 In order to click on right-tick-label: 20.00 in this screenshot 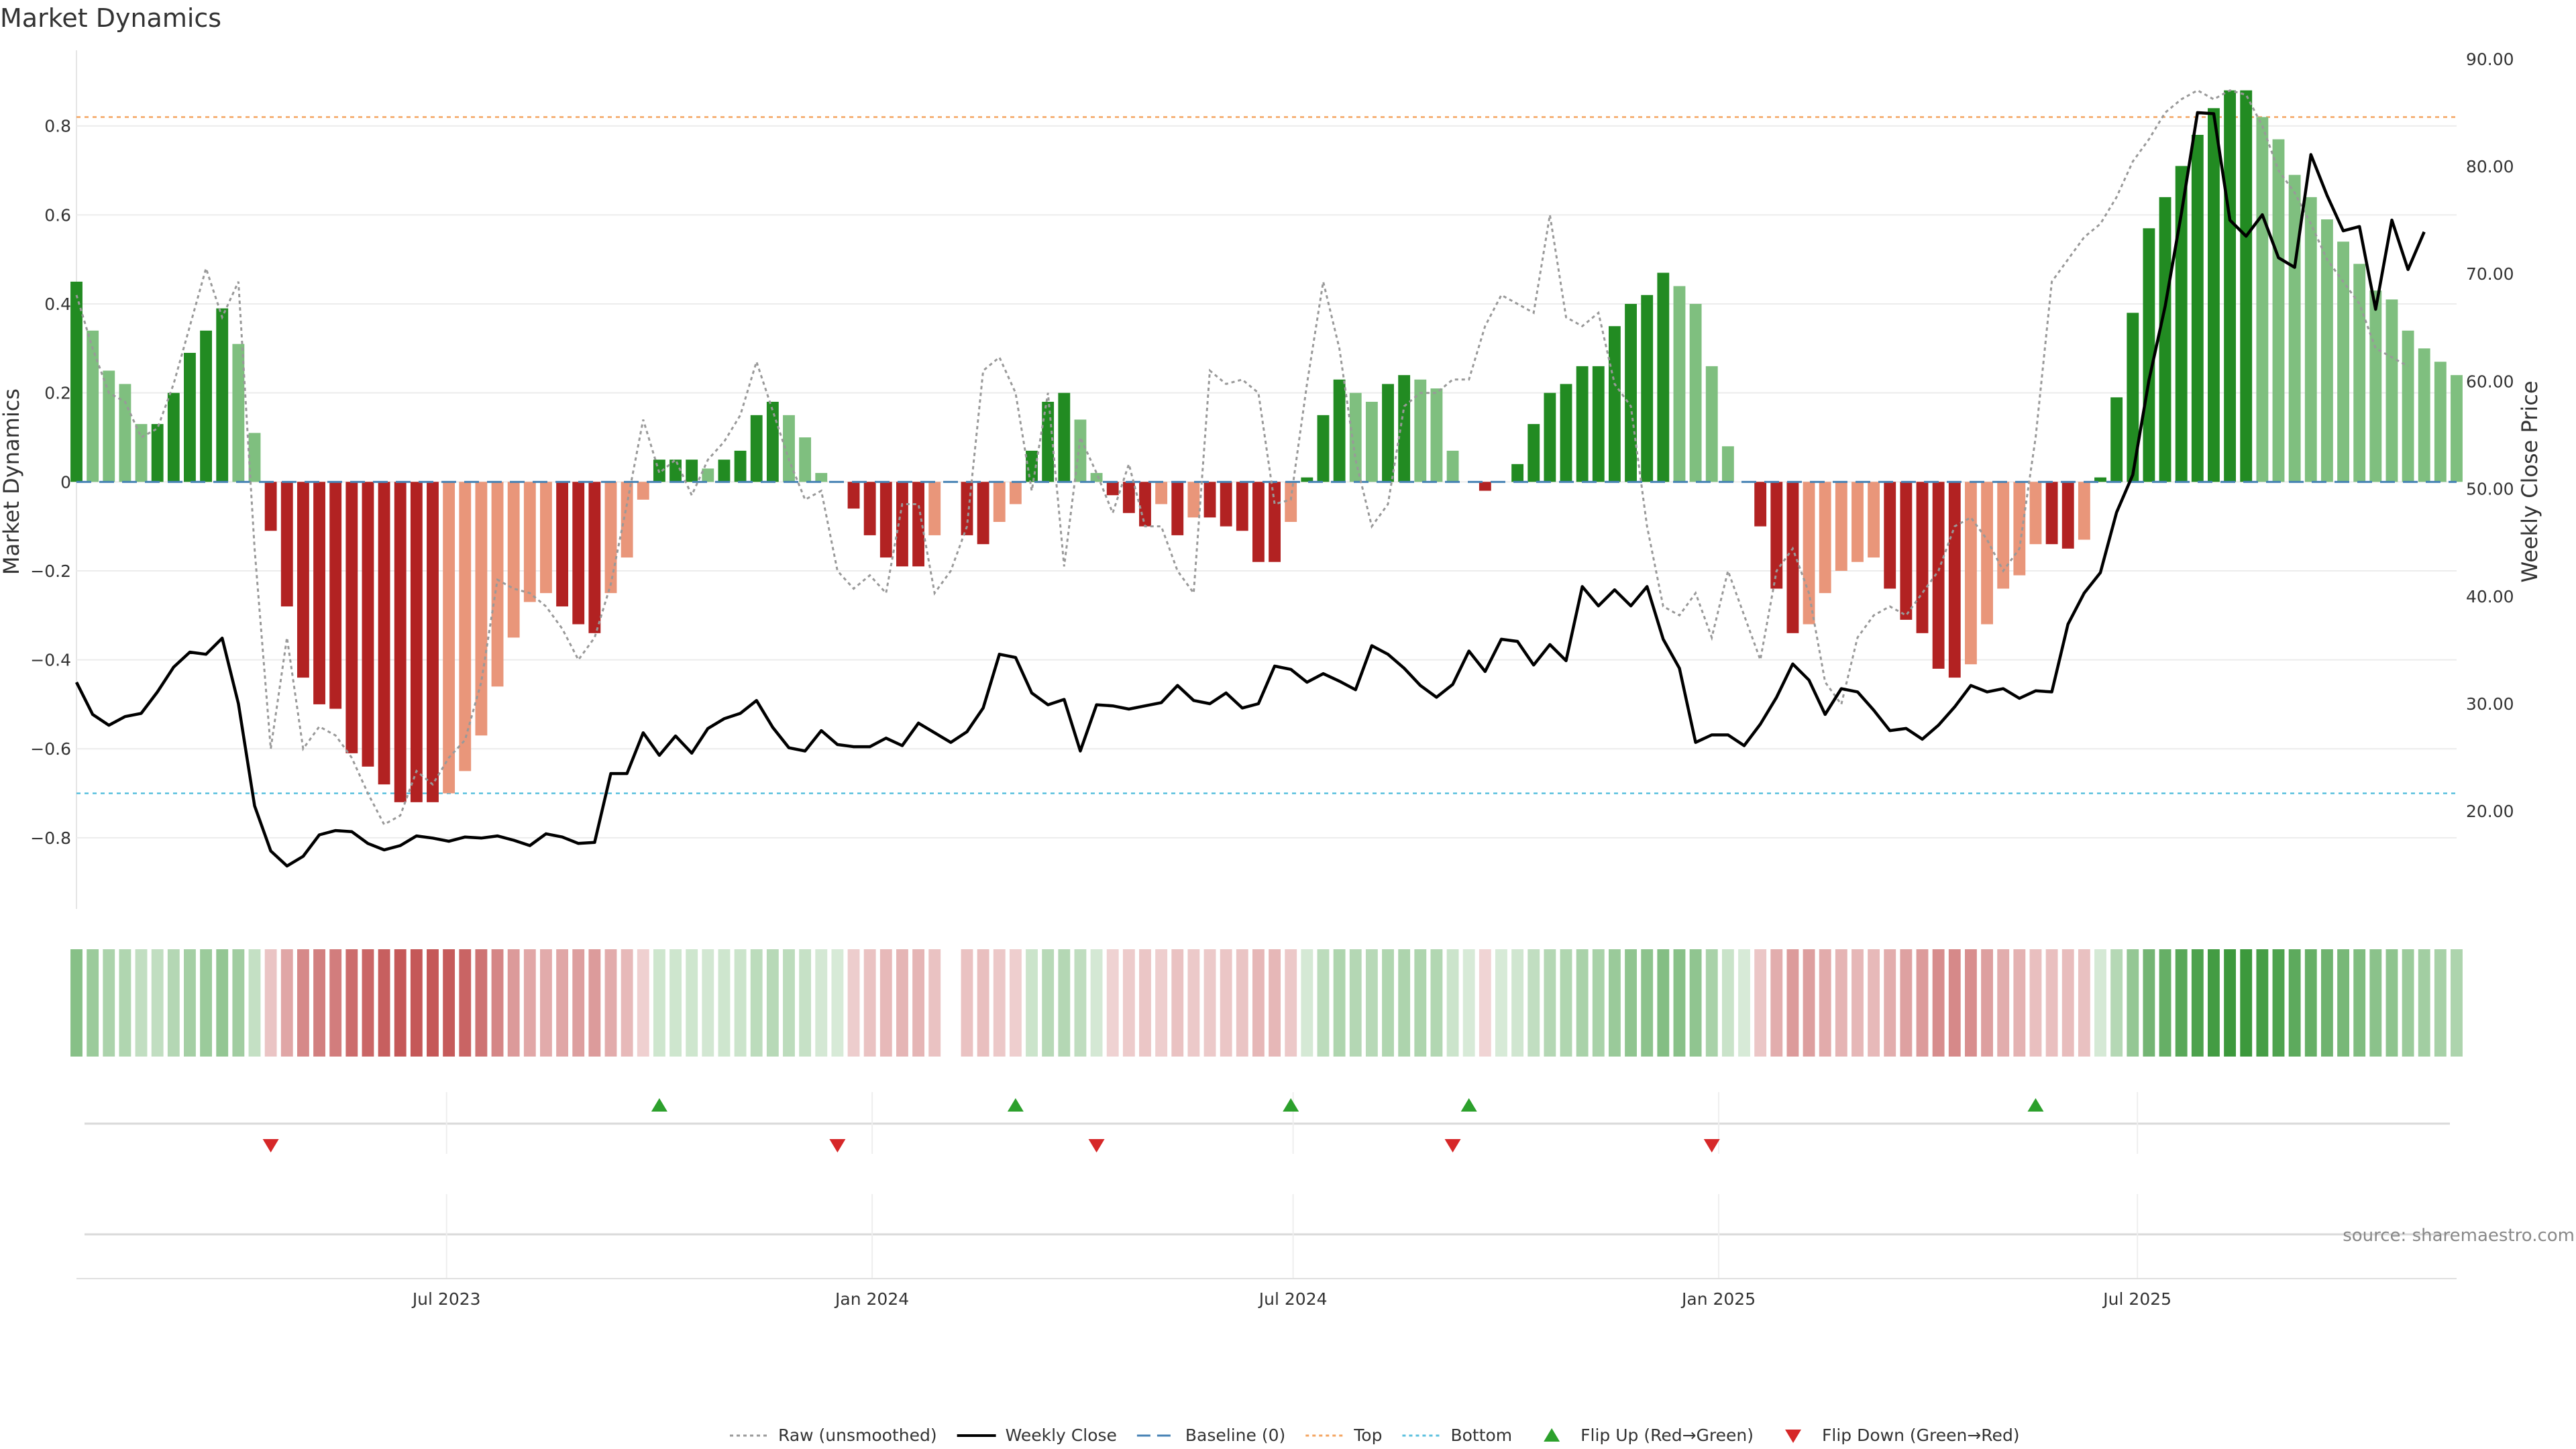, I will do `click(2490, 811)`.